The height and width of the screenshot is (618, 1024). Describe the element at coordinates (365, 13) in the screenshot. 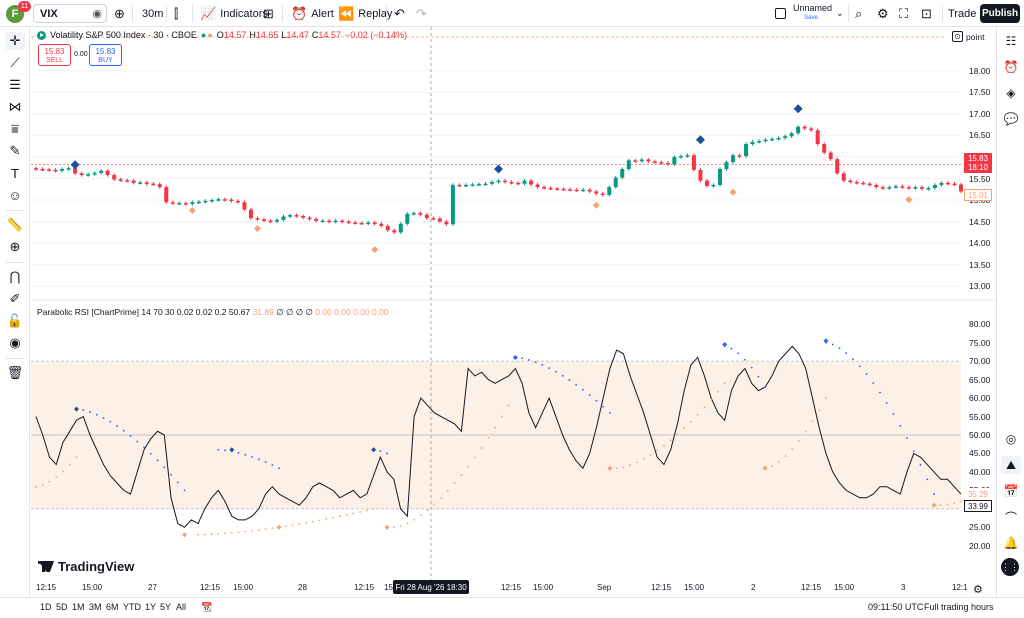

I see `replay-button: ⏪ Replay` at that location.